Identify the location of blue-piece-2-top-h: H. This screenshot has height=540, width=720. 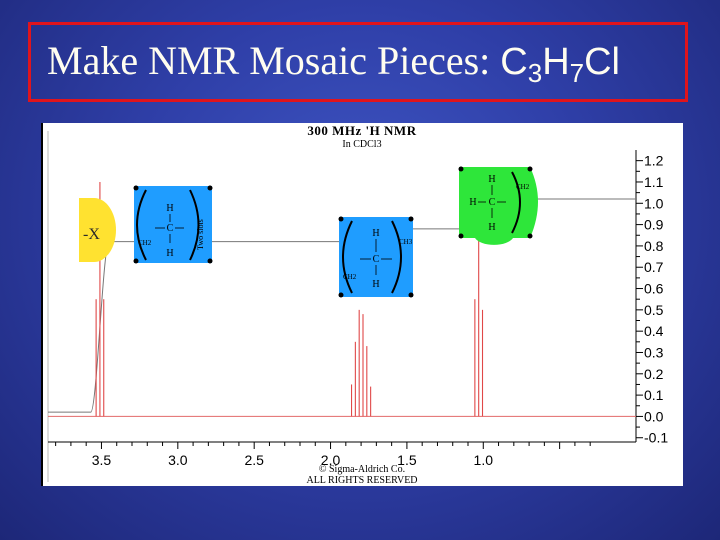
(375, 233).